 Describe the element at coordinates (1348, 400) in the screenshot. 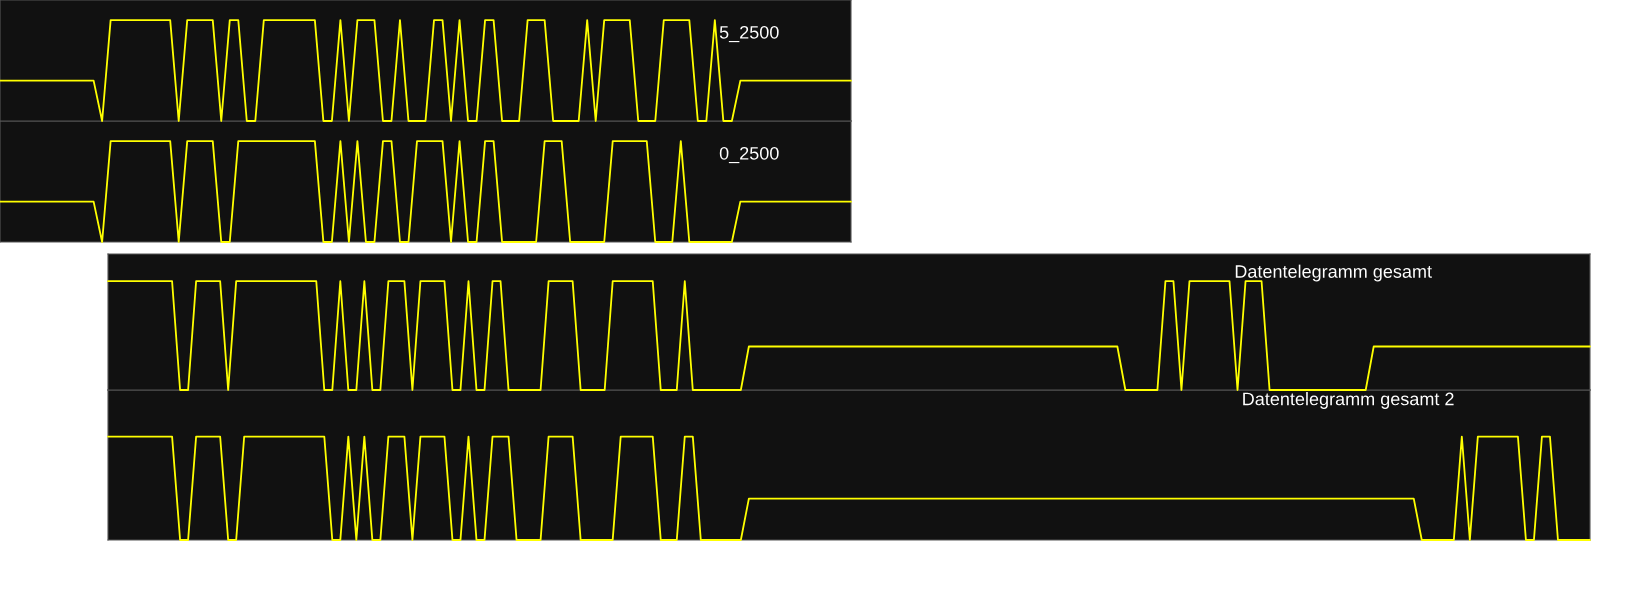

I see `chart-title: Datentelegramm gesamt 2` at that location.